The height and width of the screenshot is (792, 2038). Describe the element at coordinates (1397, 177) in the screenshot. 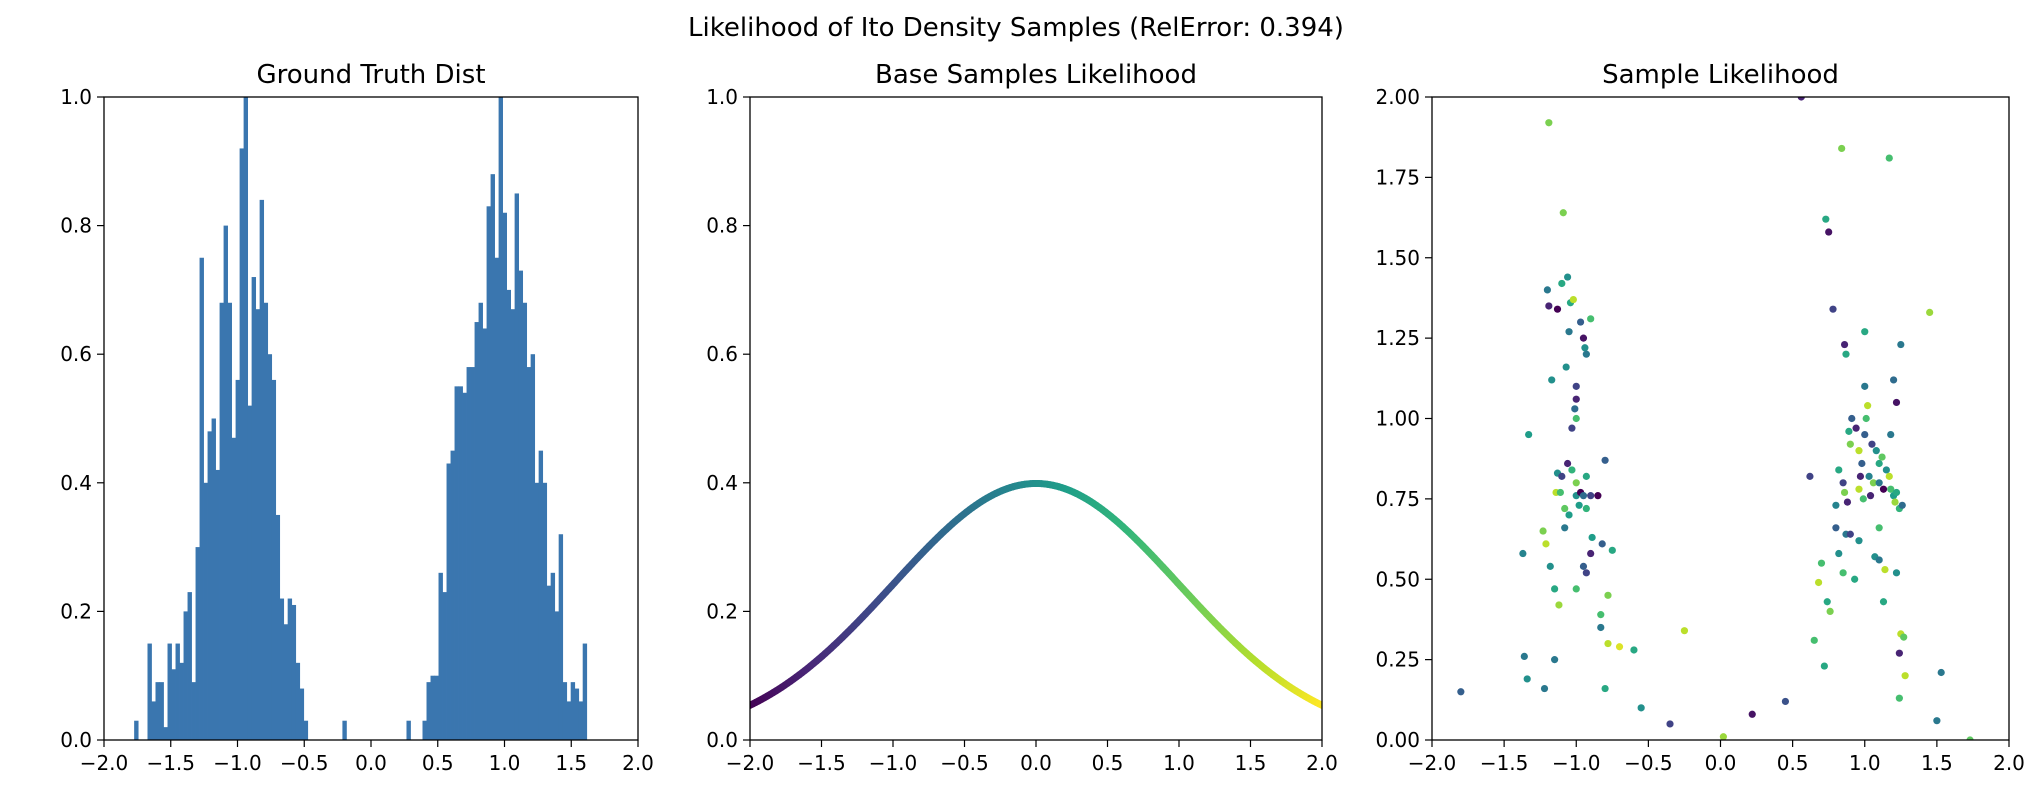

I see `y-tick-label: 1.75` at that location.